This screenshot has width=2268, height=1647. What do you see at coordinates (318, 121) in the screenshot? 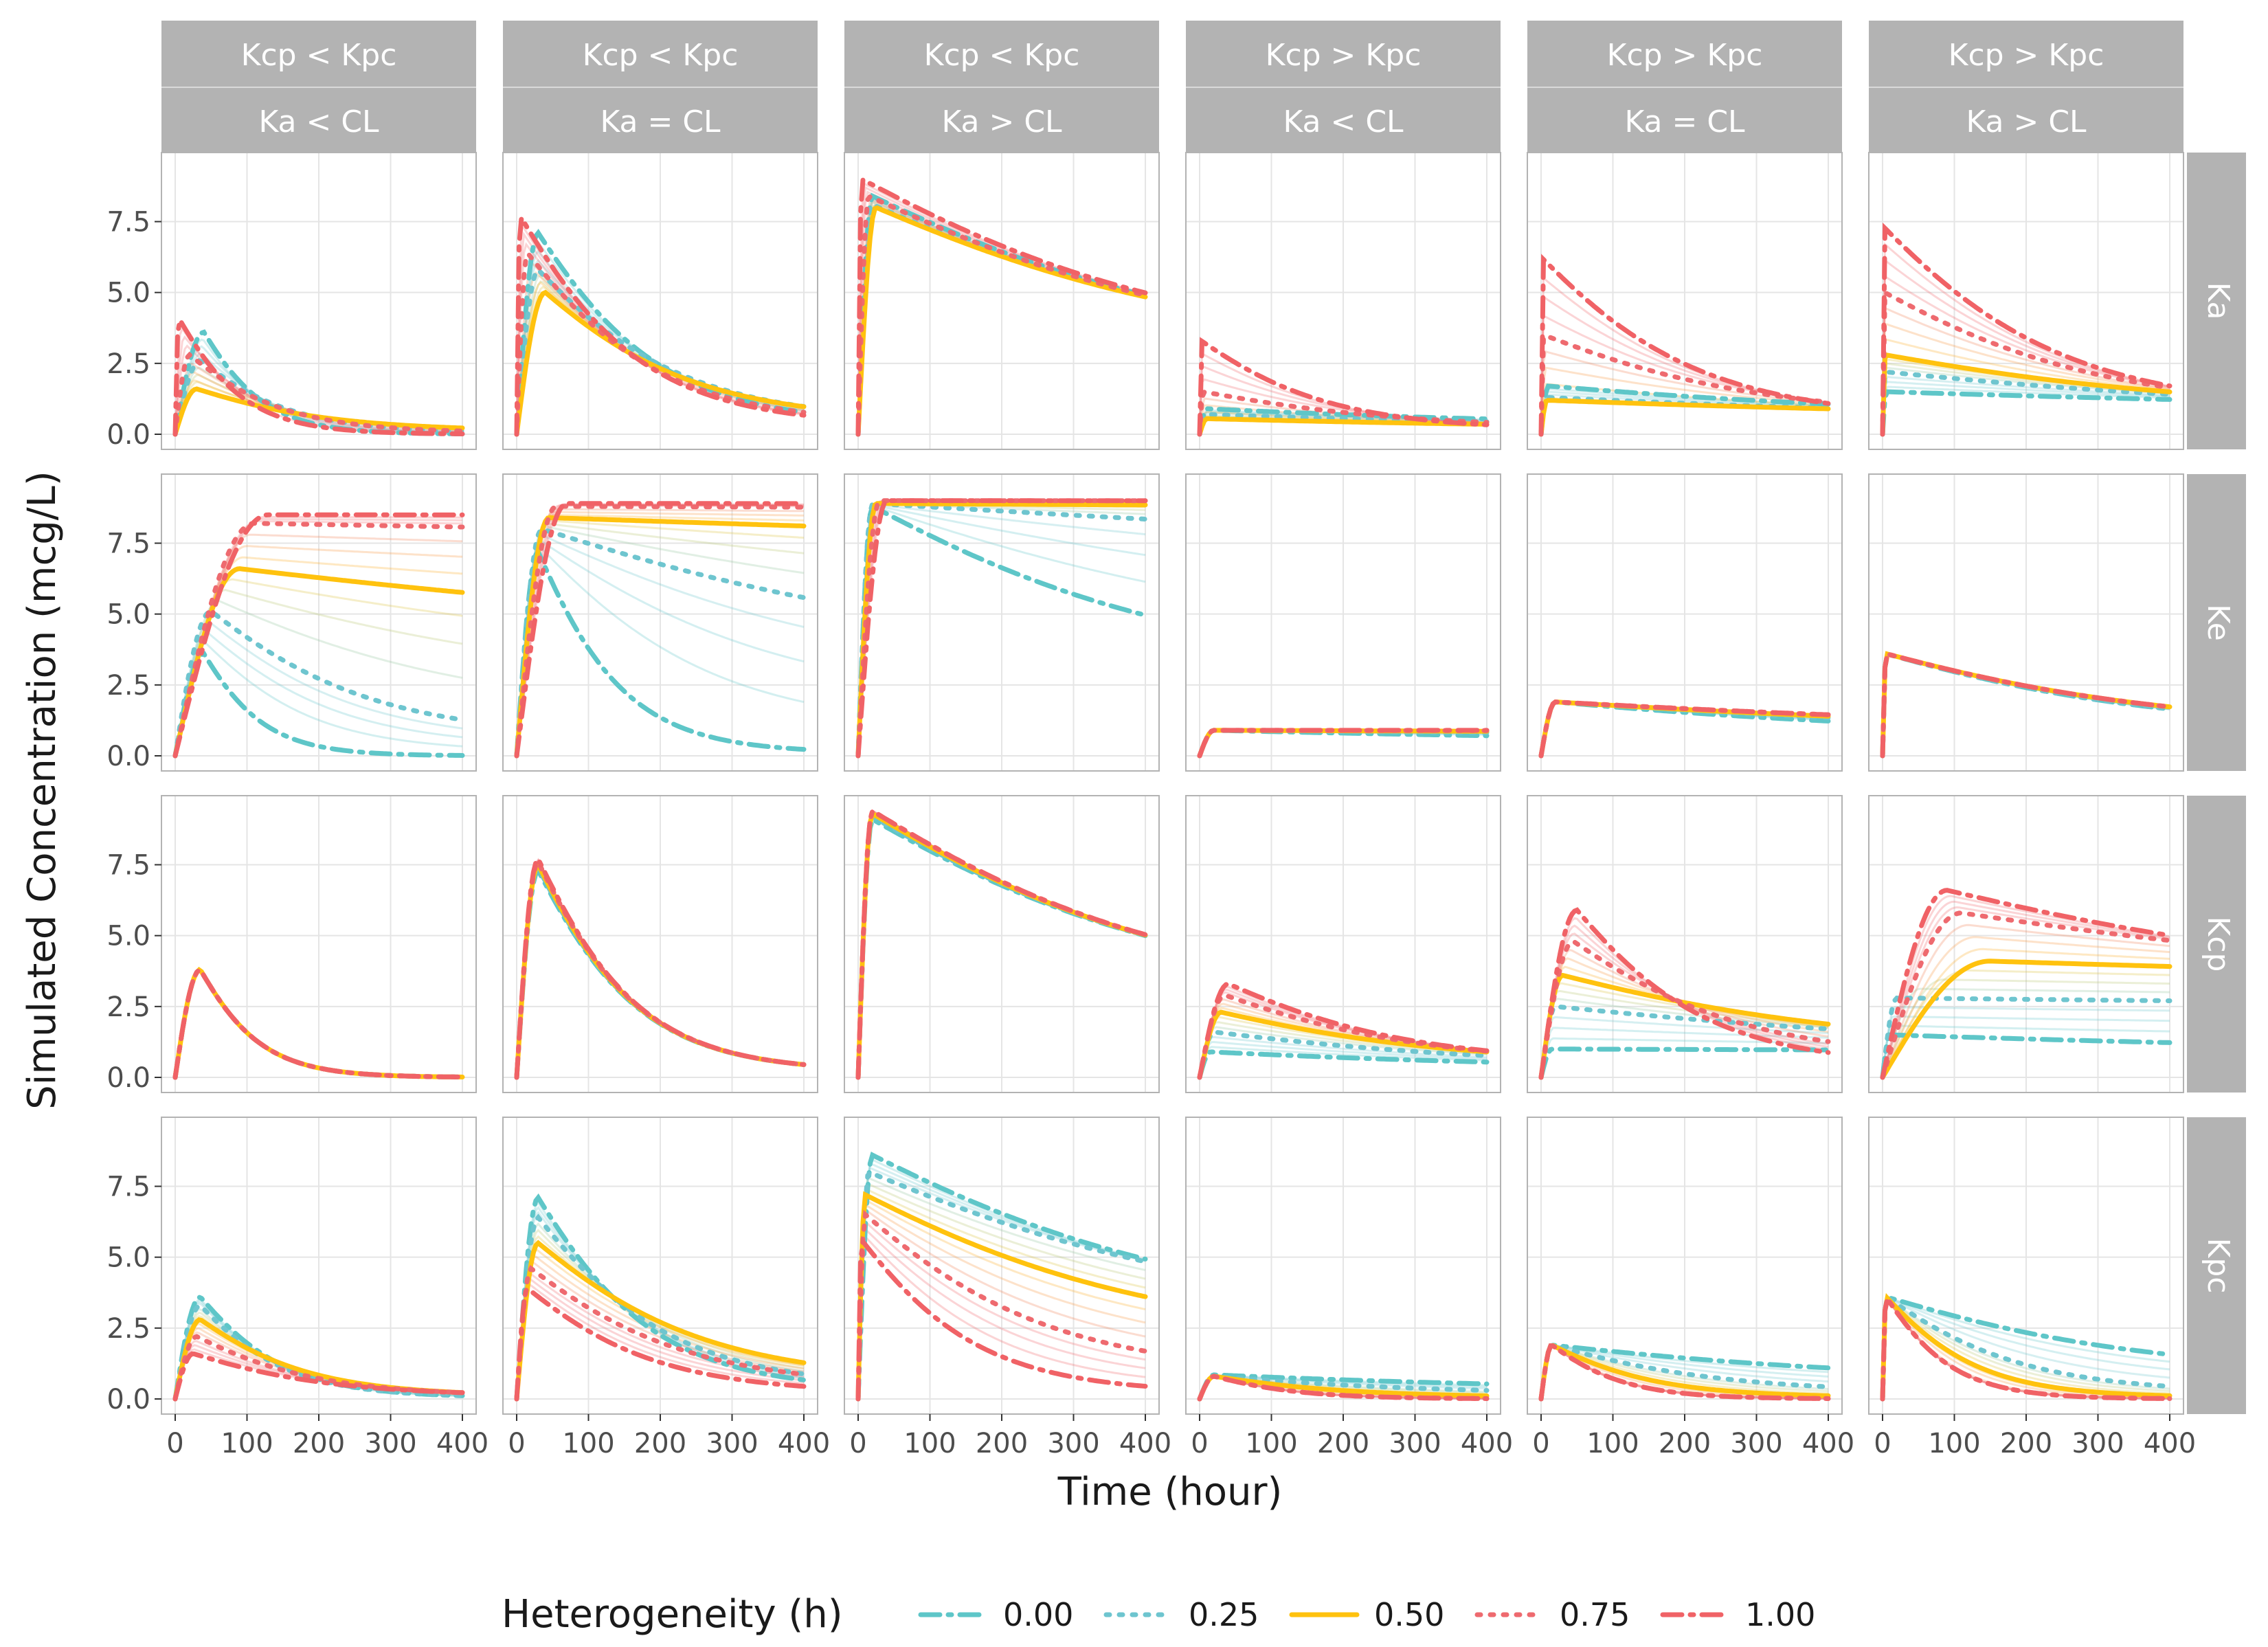
I see `column-strip-bottom-label: Ka < CL` at bounding box center [318, 121].